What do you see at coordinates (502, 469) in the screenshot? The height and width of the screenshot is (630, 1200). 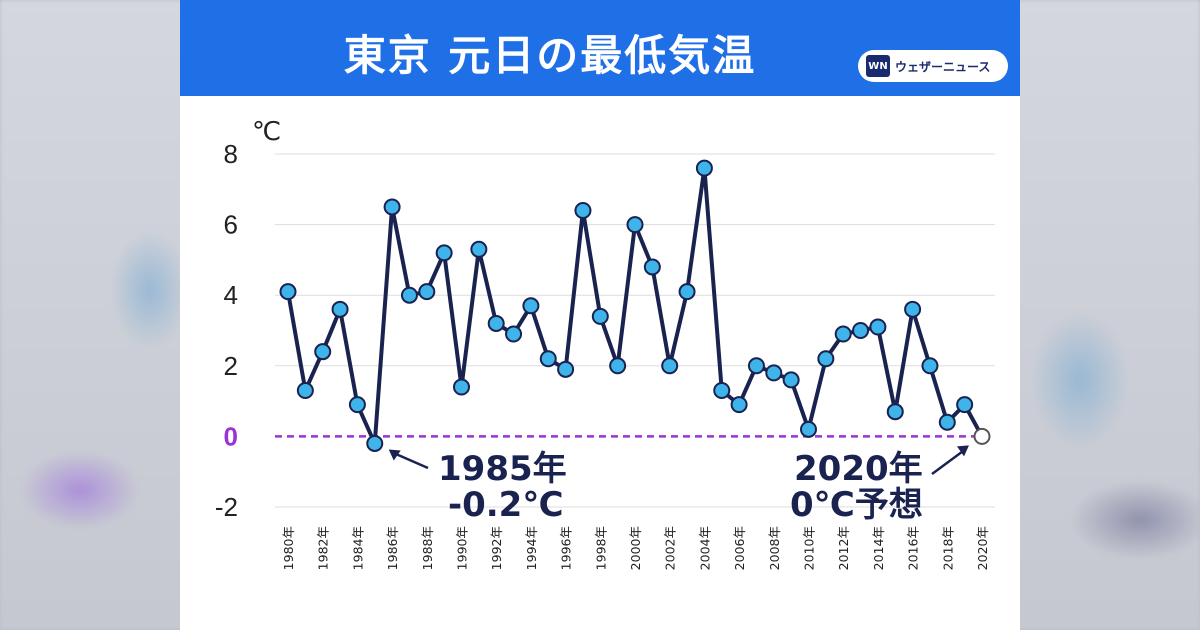 I see `annotation-1985-line1: 1985年` at bounding box center [502, 469].